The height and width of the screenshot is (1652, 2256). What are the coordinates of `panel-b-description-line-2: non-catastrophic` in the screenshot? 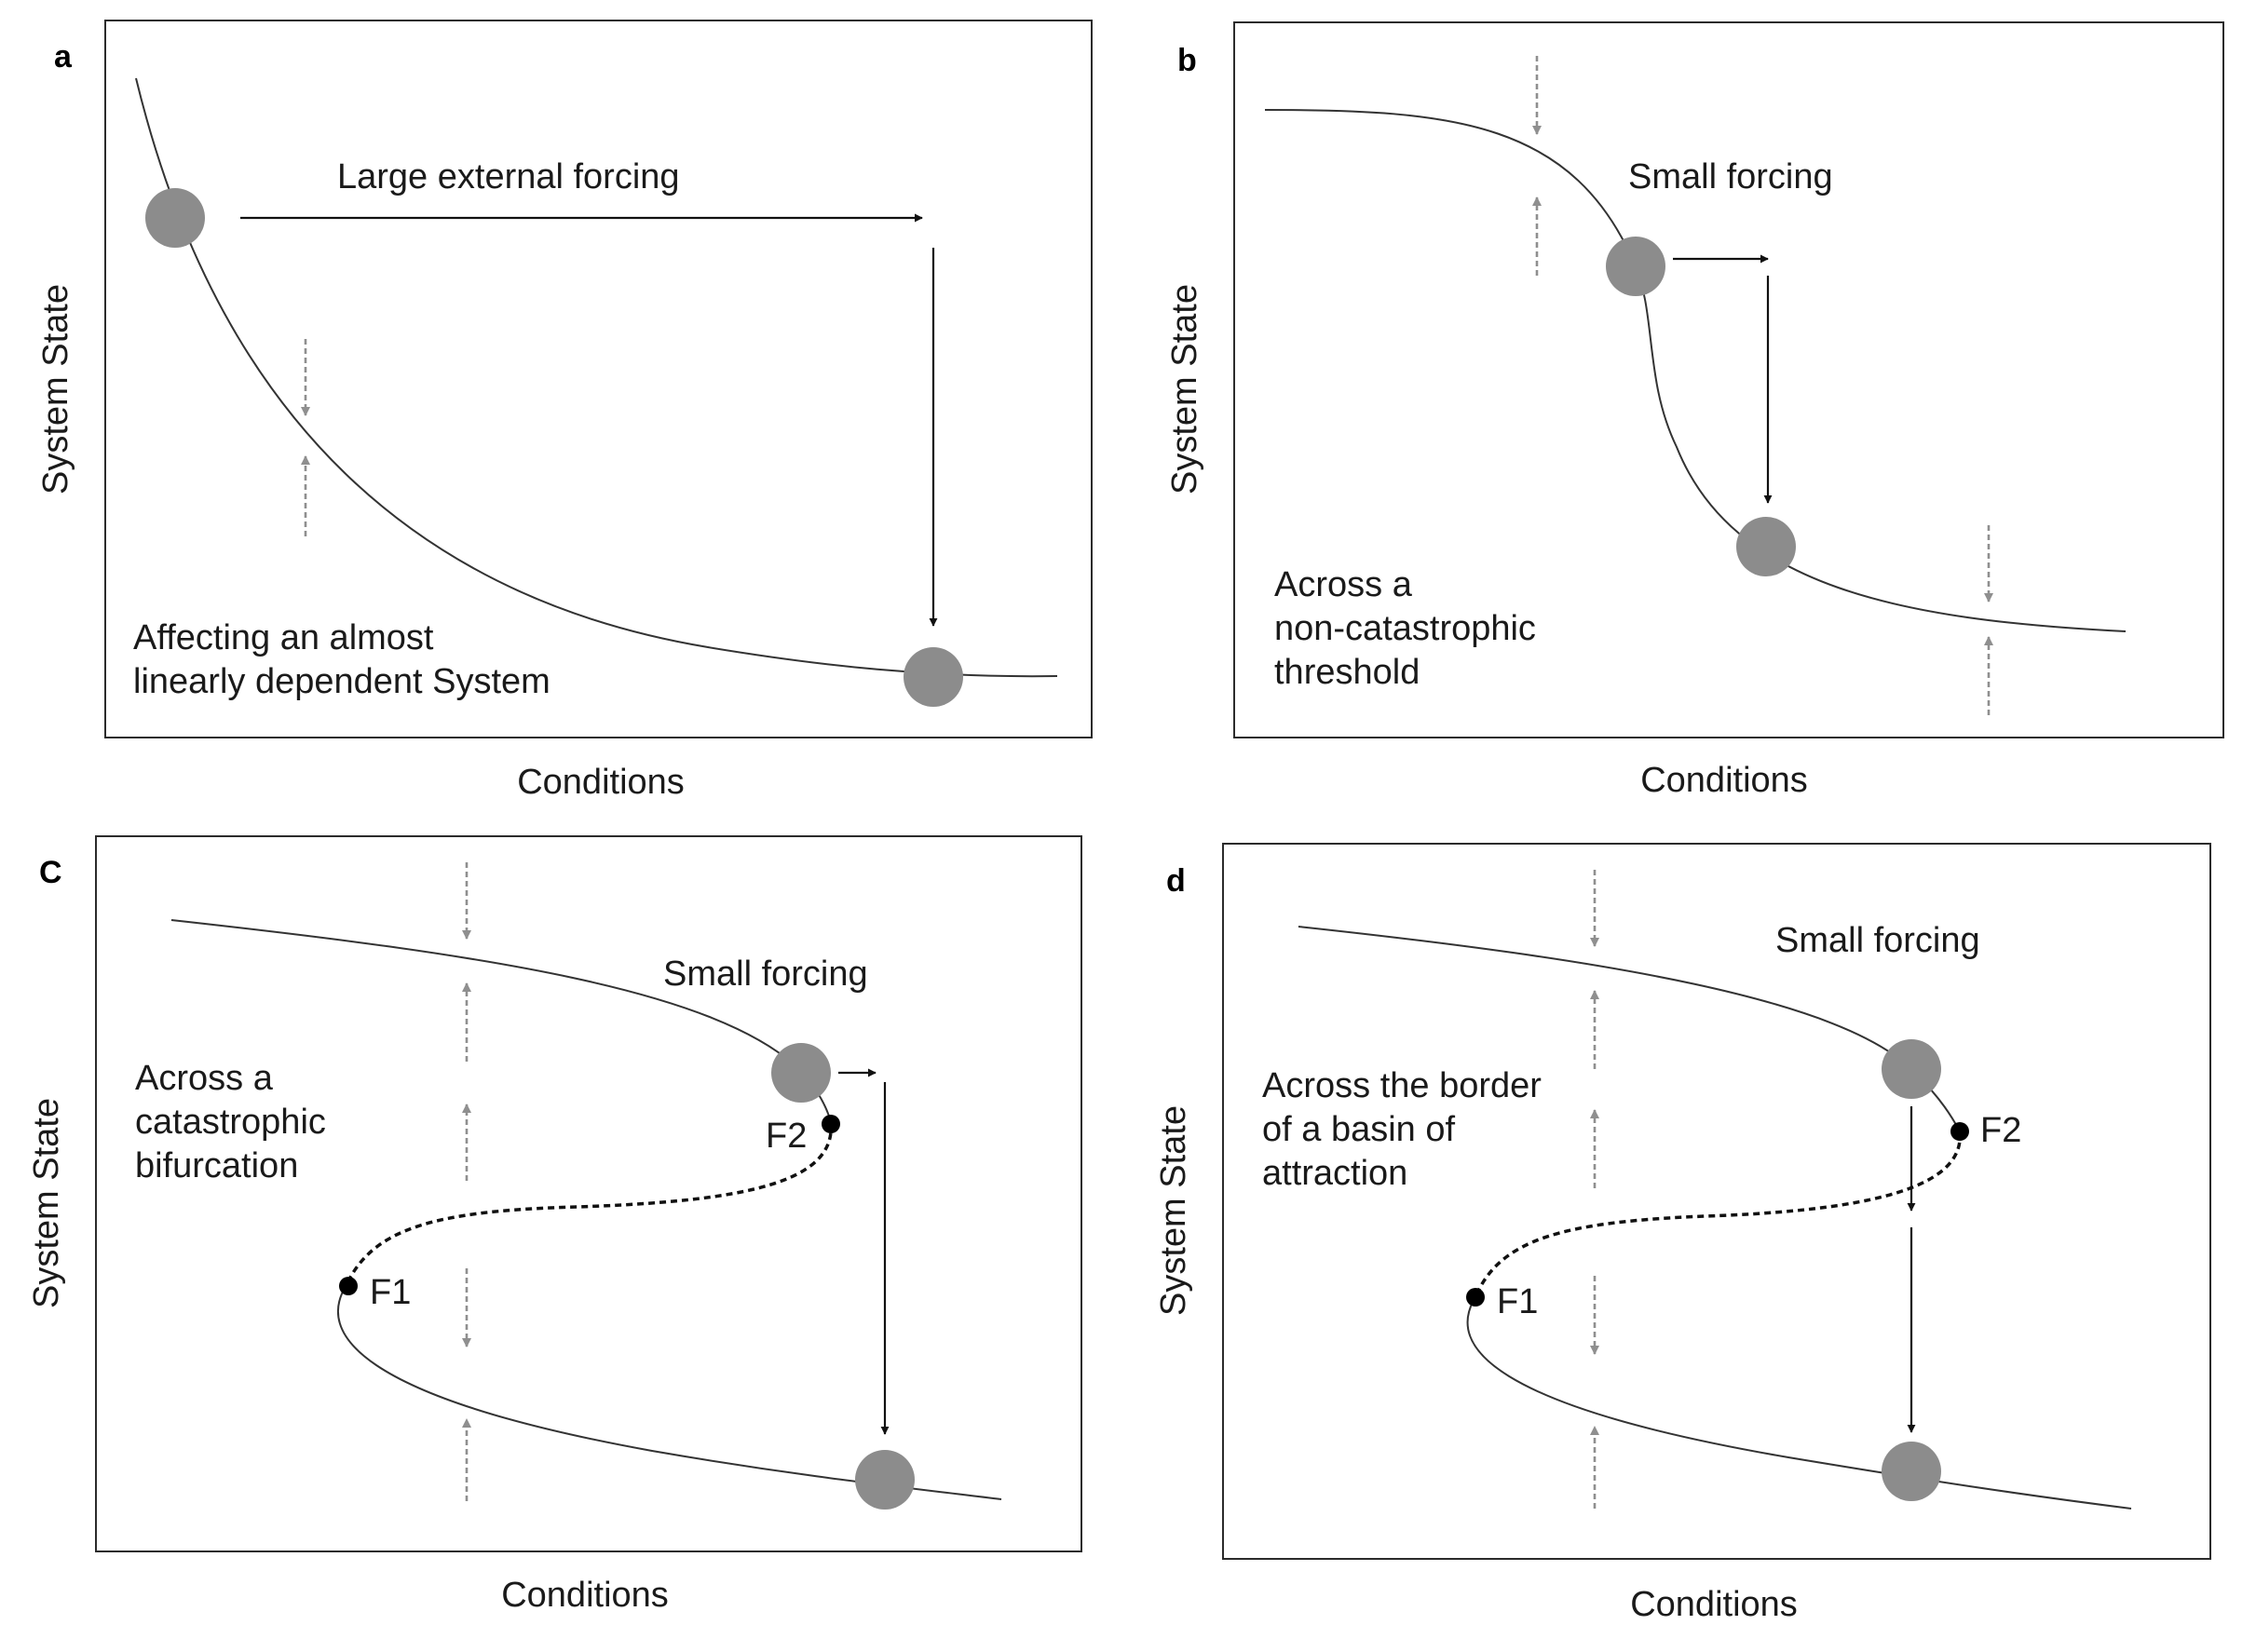 It's located at (1405, 628).